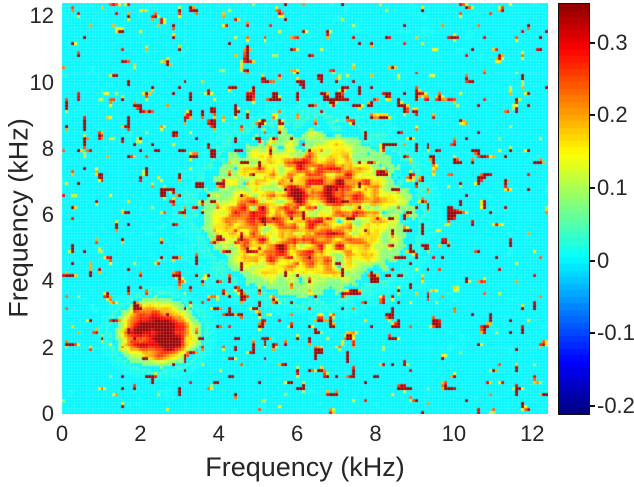 This screenshot has width=634, height=487. I want to click on colorbar-tick-label: 0.2, so click(612, 115).